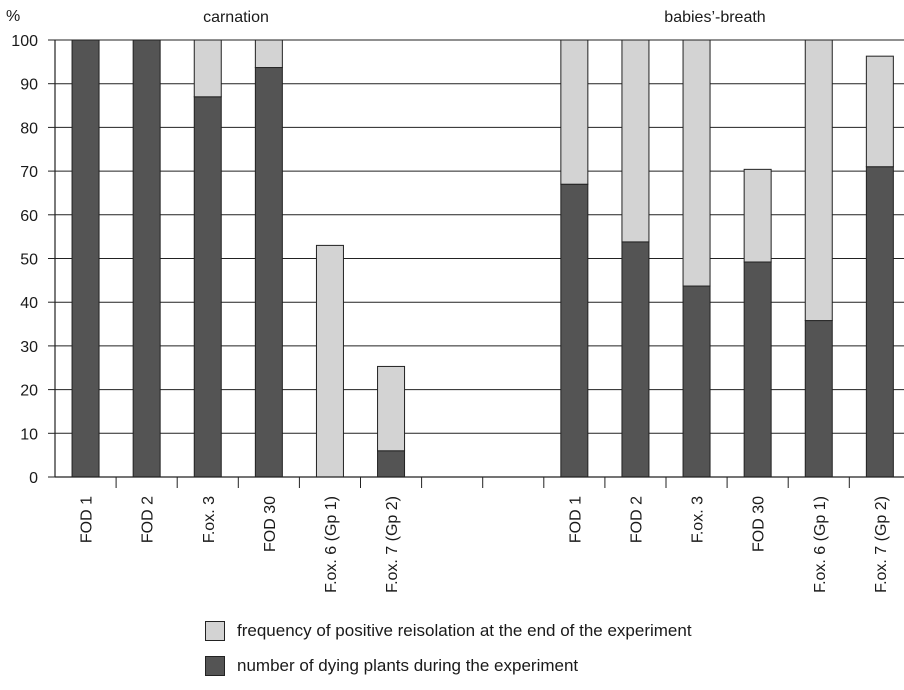 Image resolution: width=904 pixels, height=690 pixels. What do you see at coordinates (33, 478) in the screenshot?
I see `y-tick-label: 0` at bounding box center [33, 478].